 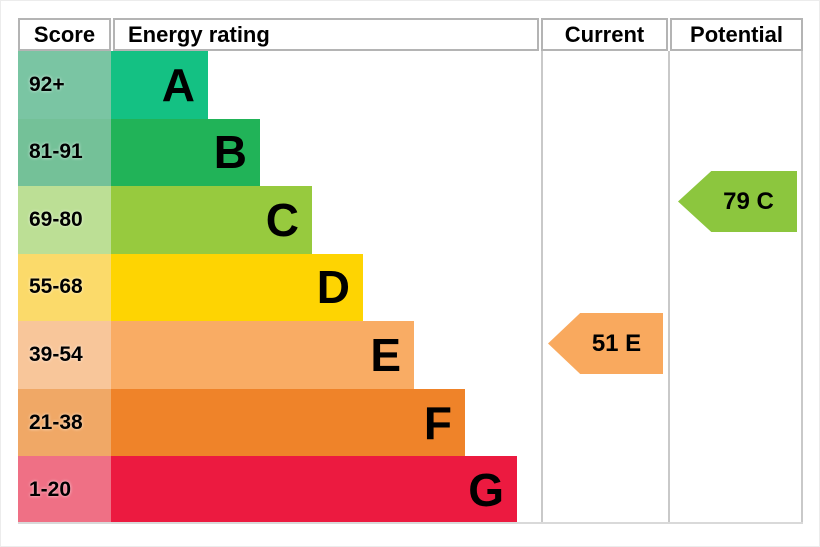 What do you see at coordinates (326, 34) in the screenshot?
I see `energy-rating-header: Energy rating` at bounding box center [326, 34].